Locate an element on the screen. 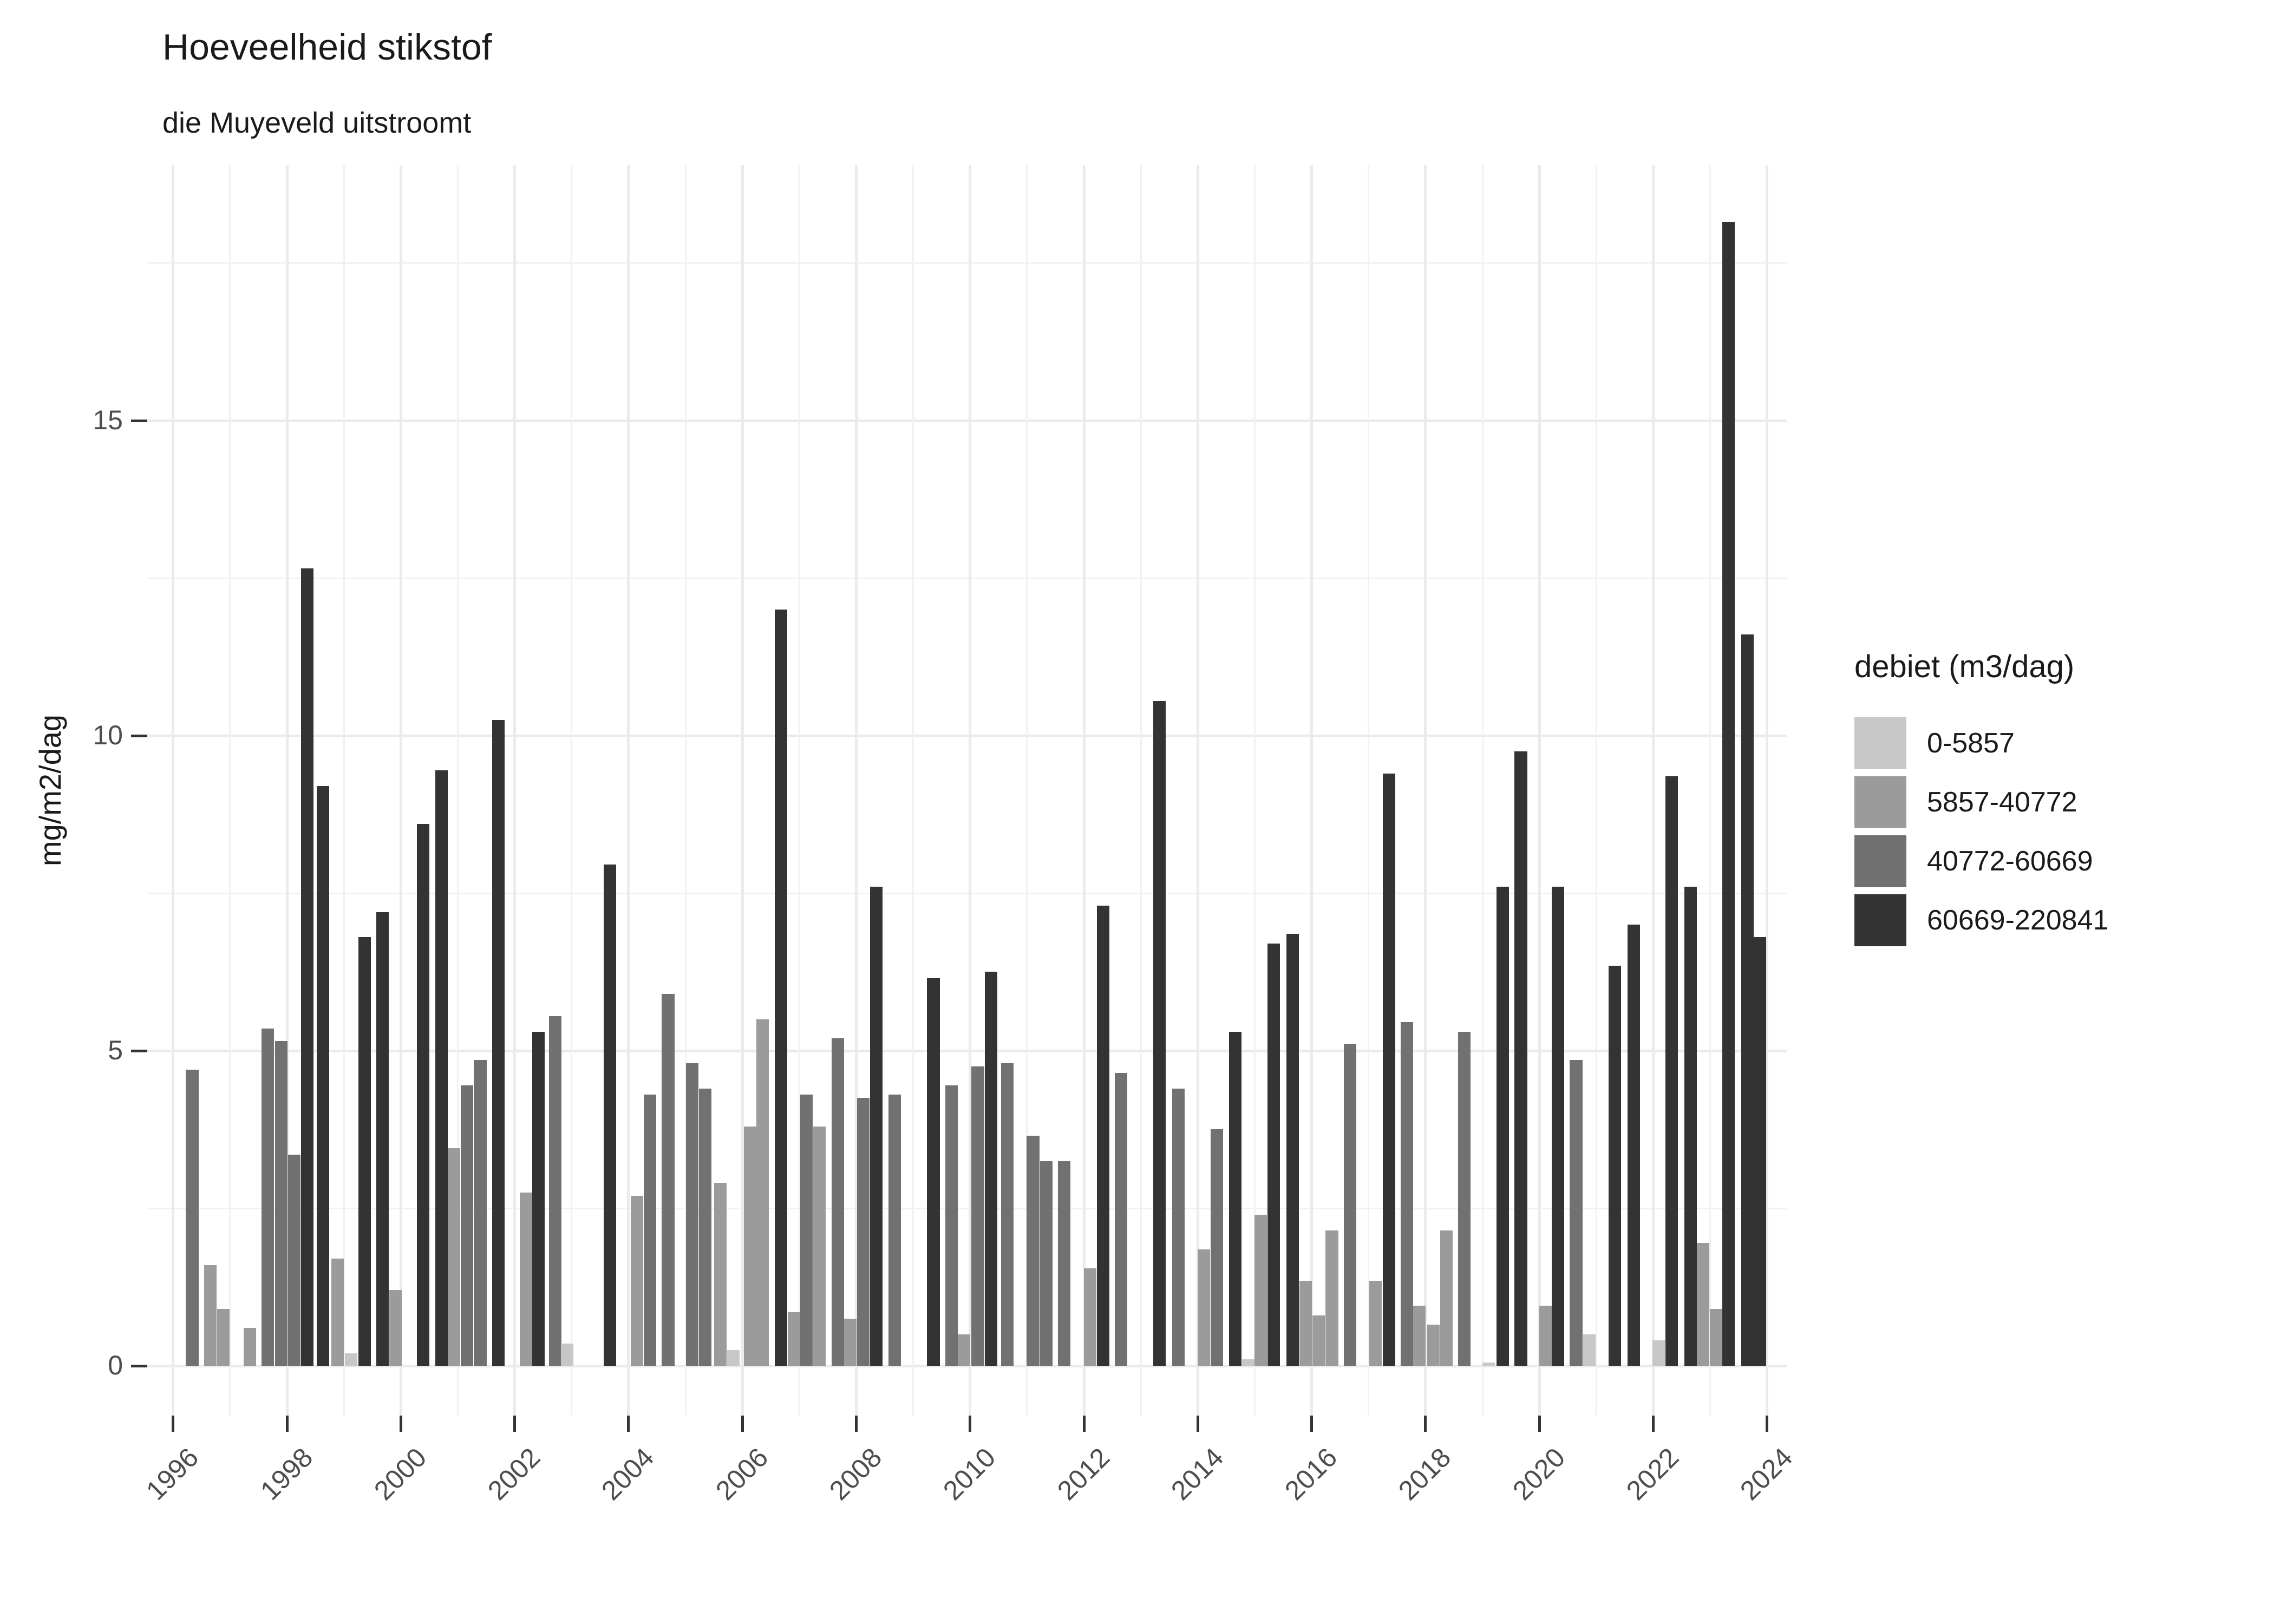 The height and width of the screenshot is (1624, 2274). legend-label: 60669-220841 is located at coordinates (2018, 920).